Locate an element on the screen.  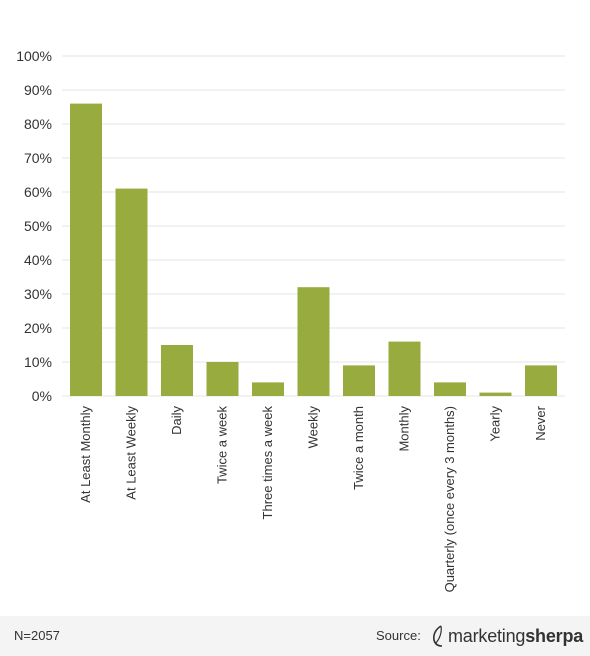
y-tick-label: 70% is located at coordinates (38, 158).